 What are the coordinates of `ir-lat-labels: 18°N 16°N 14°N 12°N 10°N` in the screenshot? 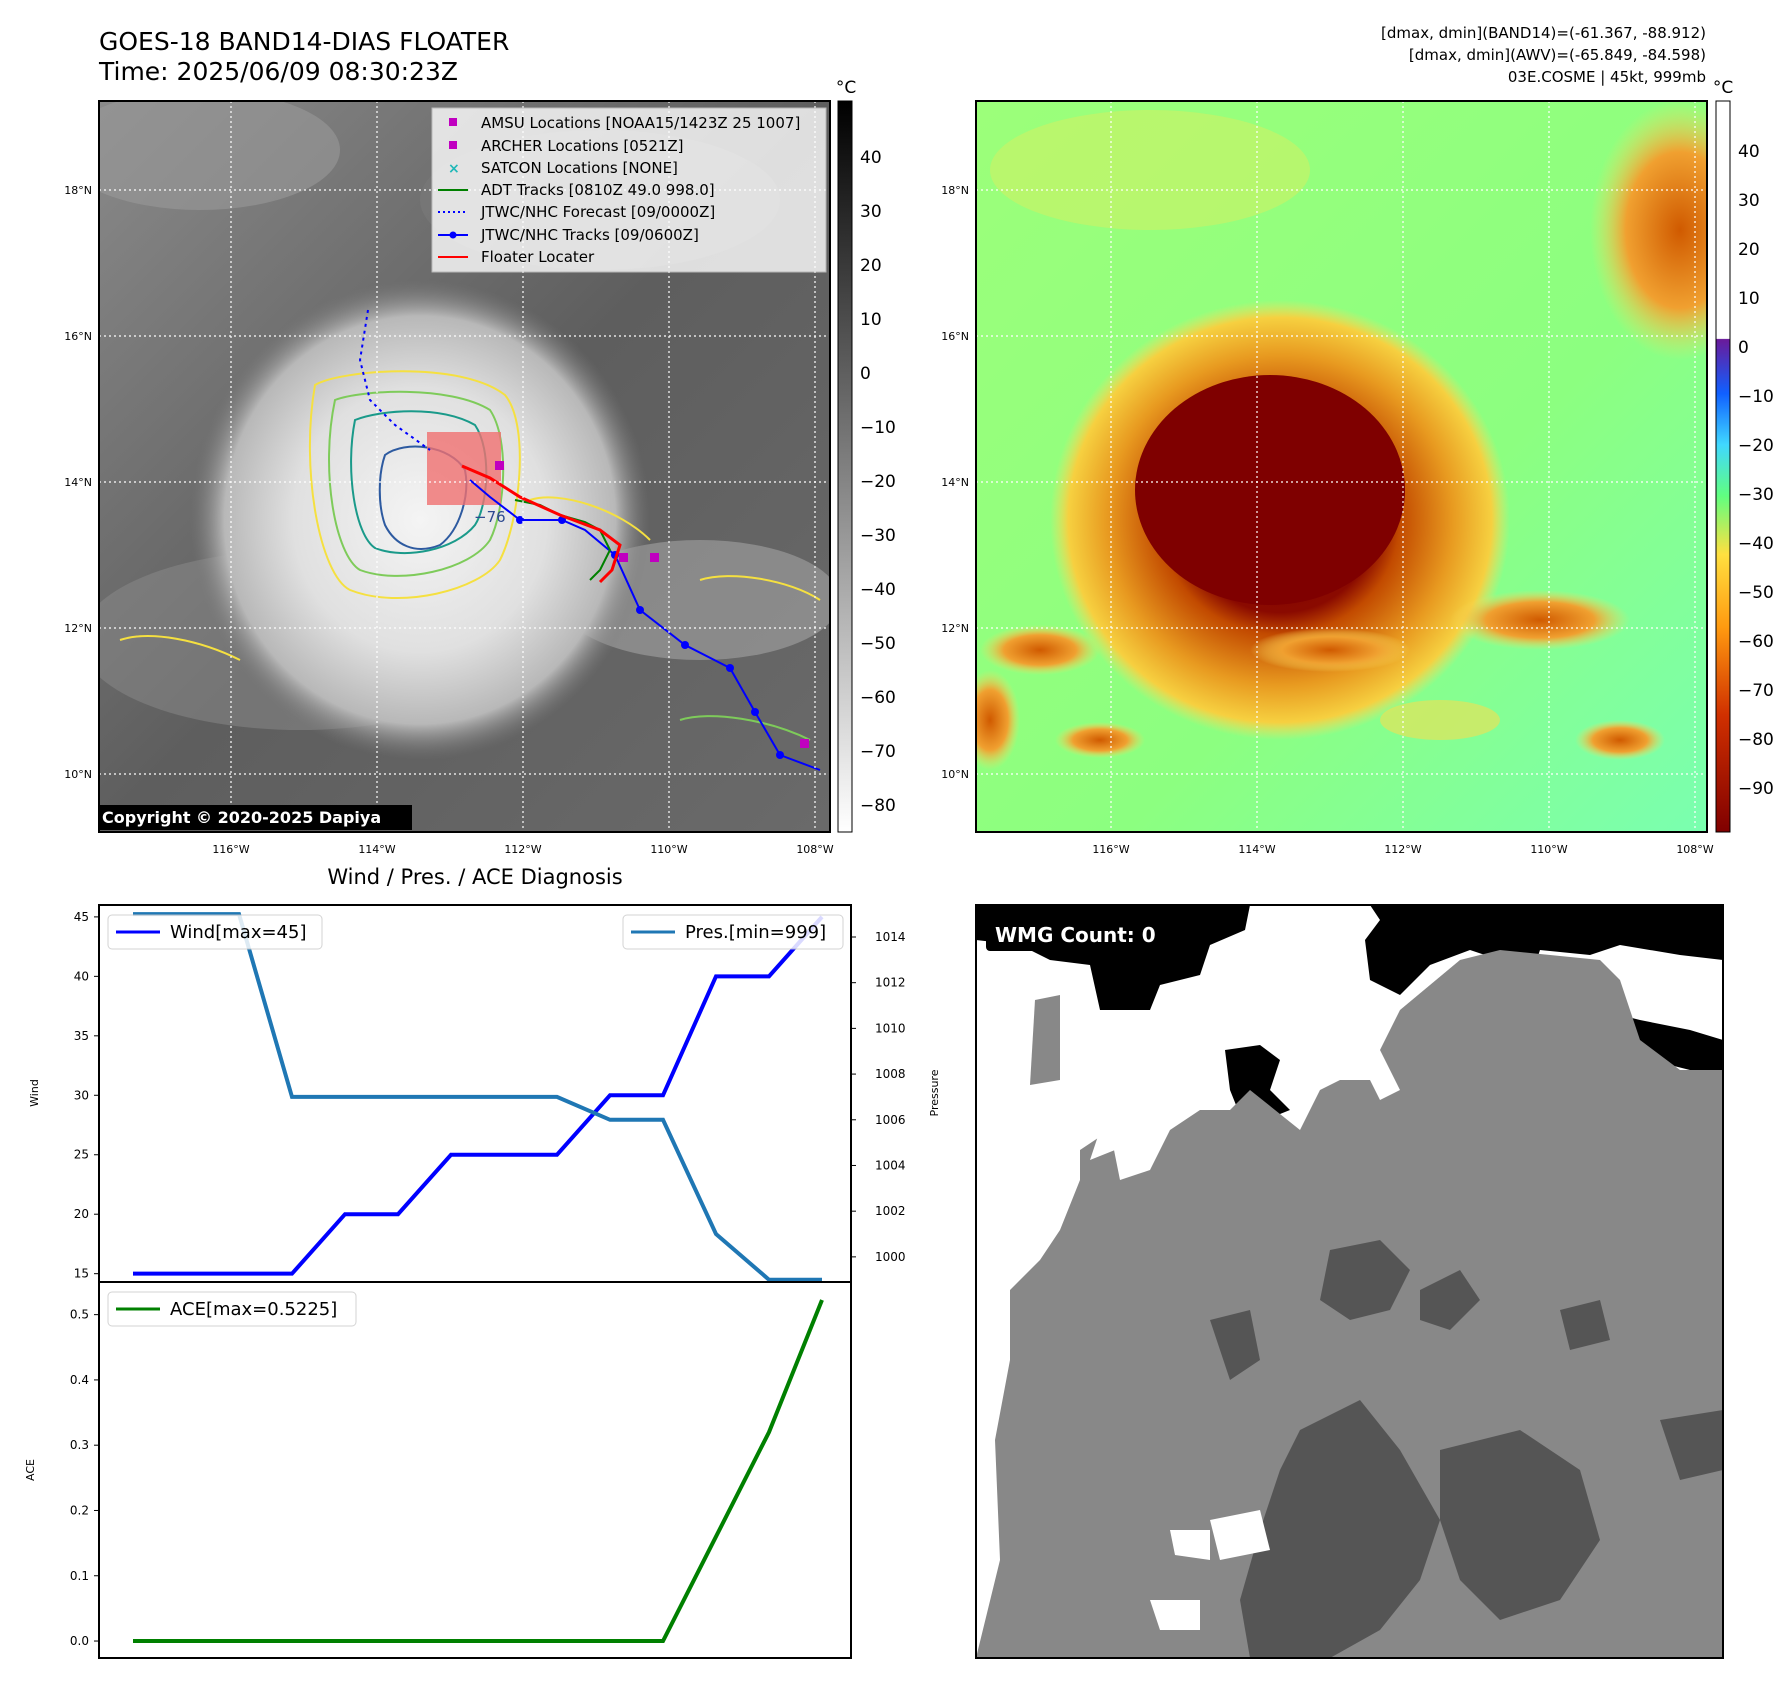 It's located at (78, 482).